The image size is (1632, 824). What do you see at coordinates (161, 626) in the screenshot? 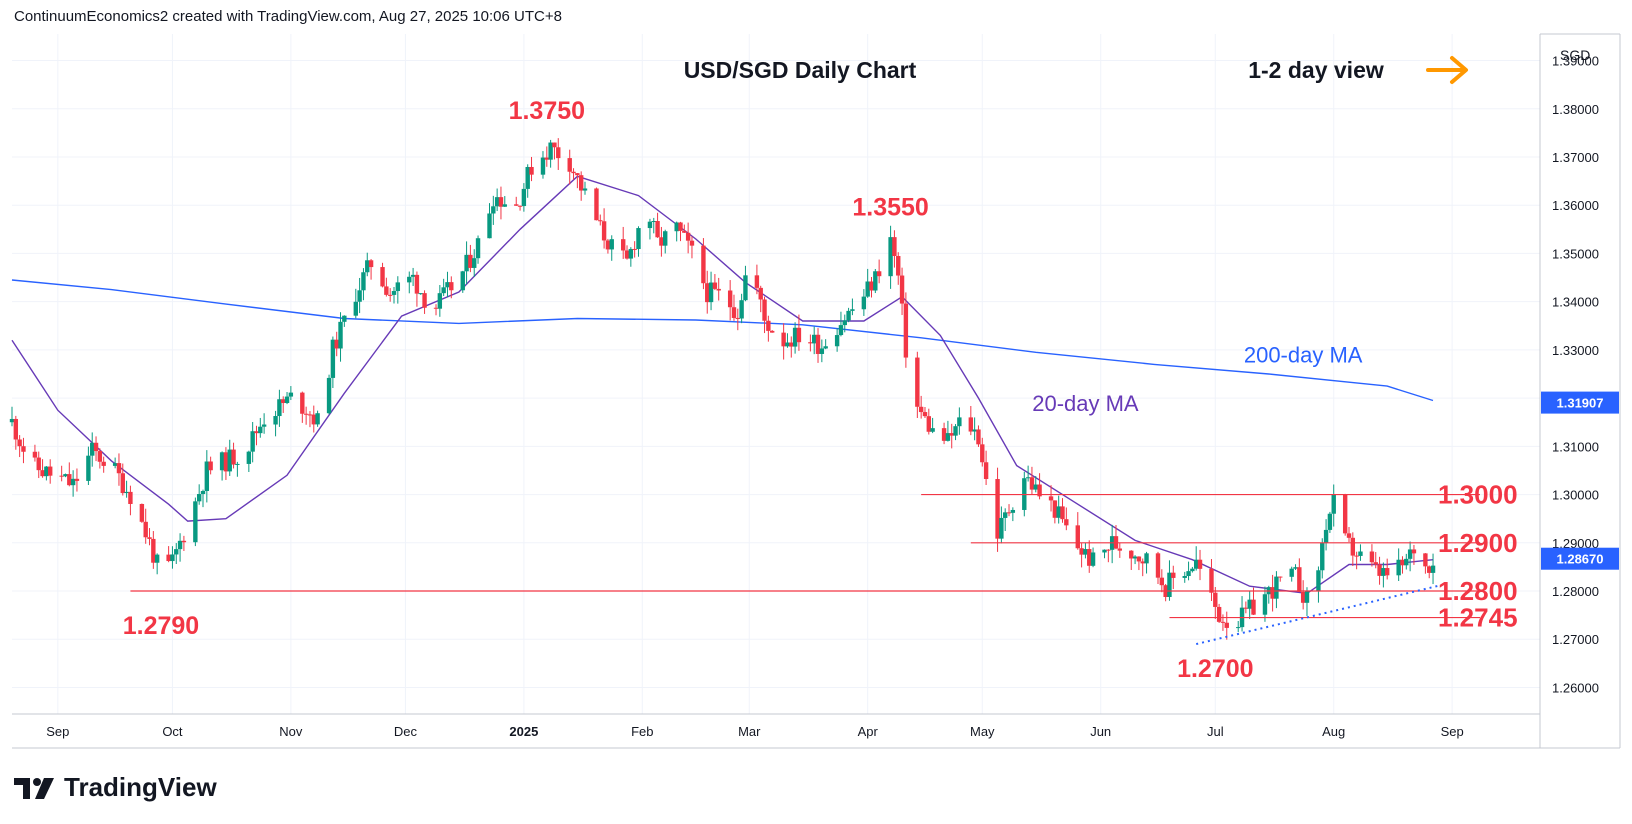
I see `annotation-label: 1.2790` at bounding box center [161, 626].